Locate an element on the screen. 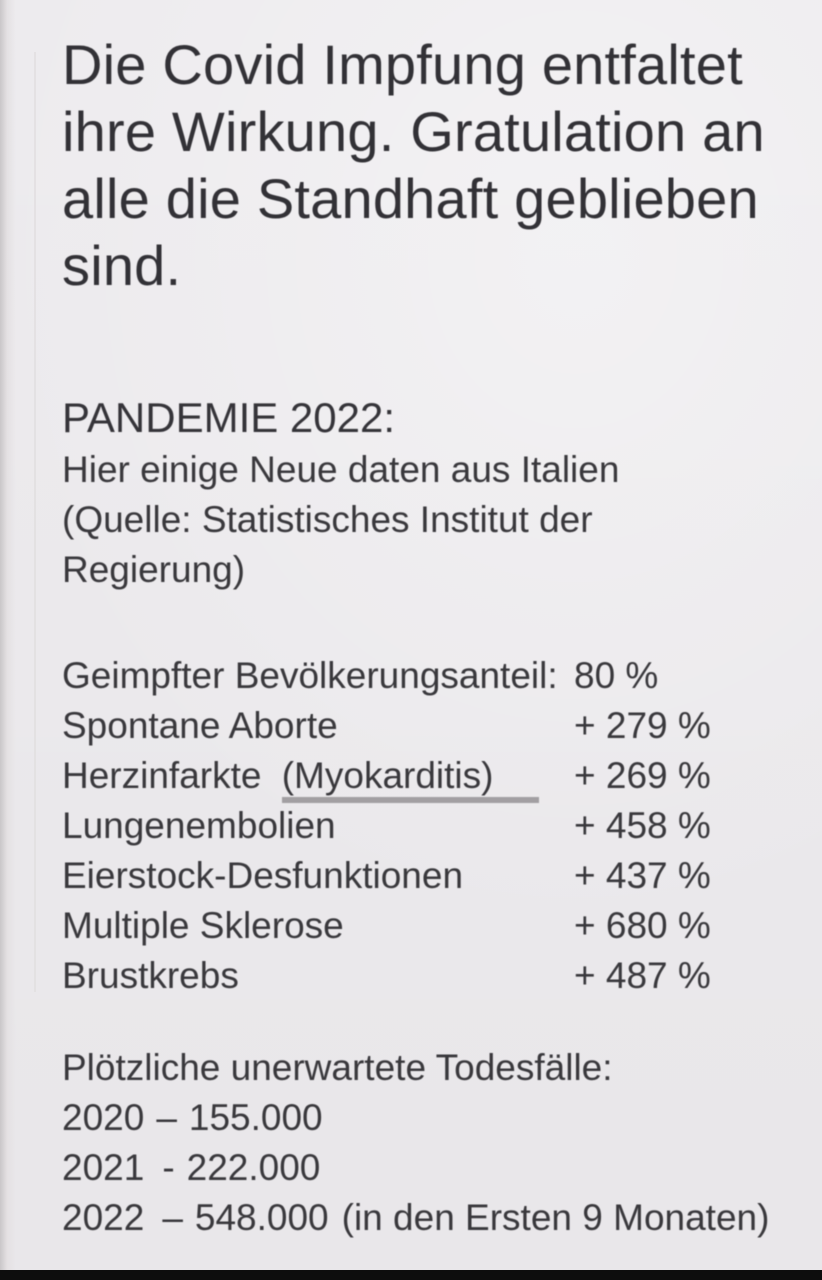 The height and width of the screenshot is (1280, 822). stat-row: Lungenembolien + 458 % is located at coordinates (414, 826).